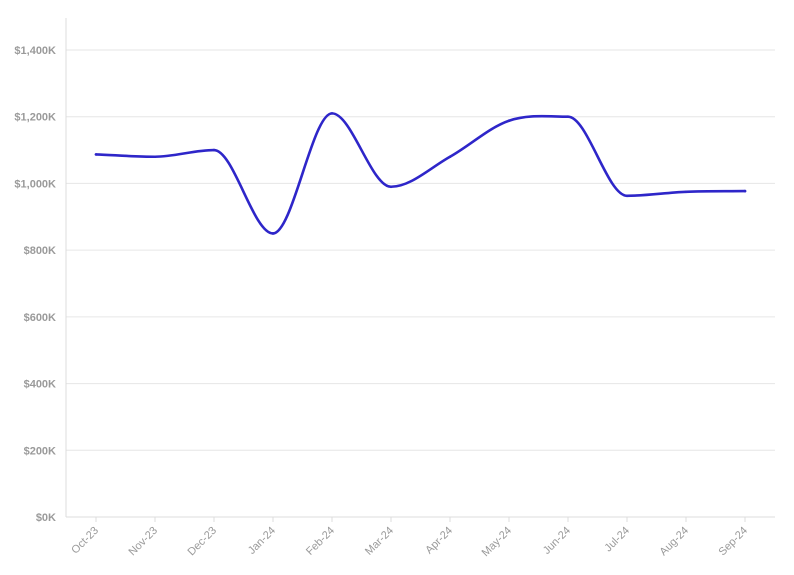 The image size is (794, 575). What do you see at coordinates (557, 541) in the screenshot?
I see `x-tick-label: Jun-24` at bounding box center [557, 541].